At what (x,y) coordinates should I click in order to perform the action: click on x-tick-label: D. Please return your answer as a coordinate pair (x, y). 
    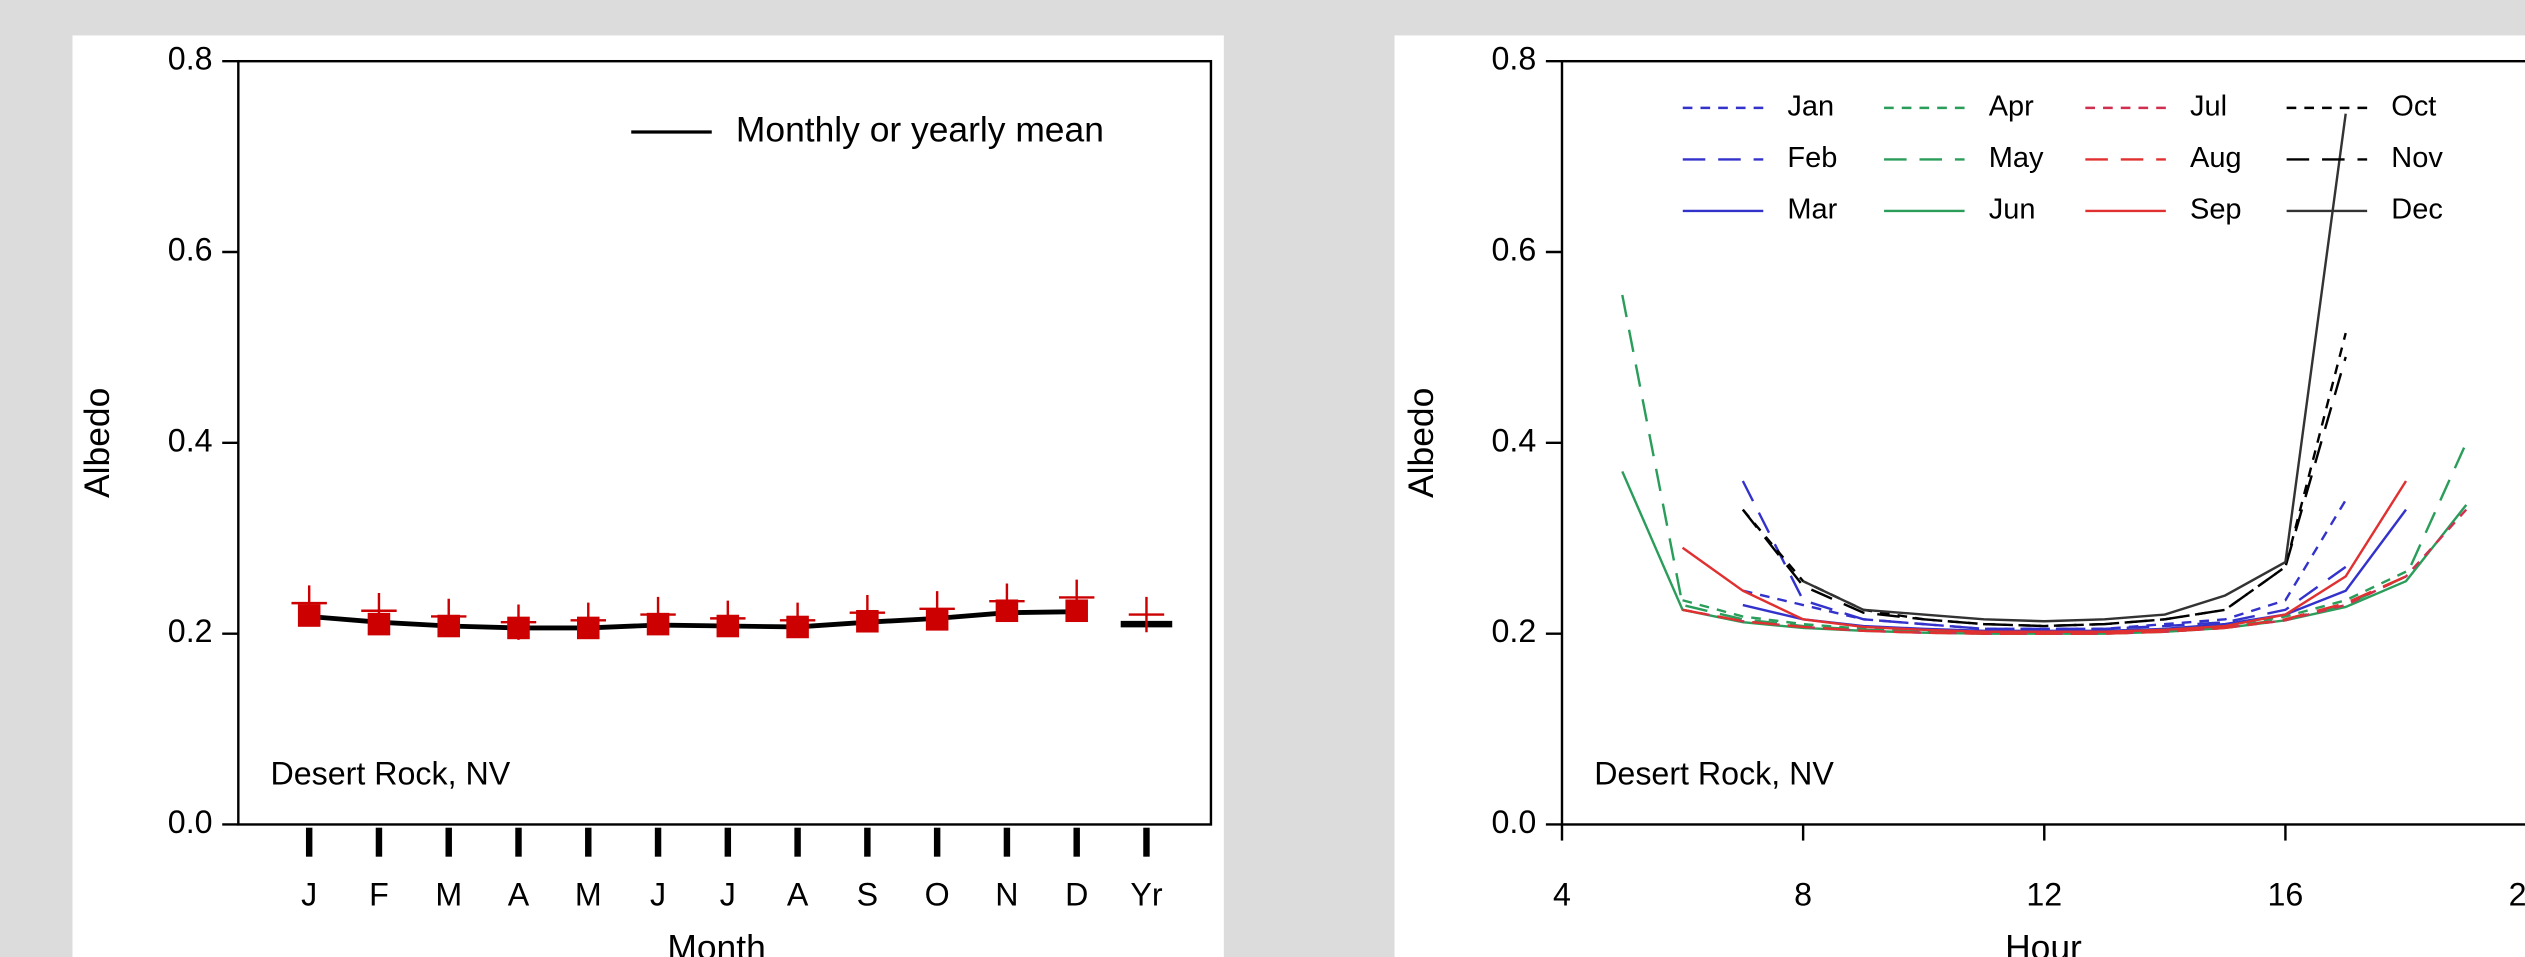
    Looking at the image, I should click on (1076, 894).